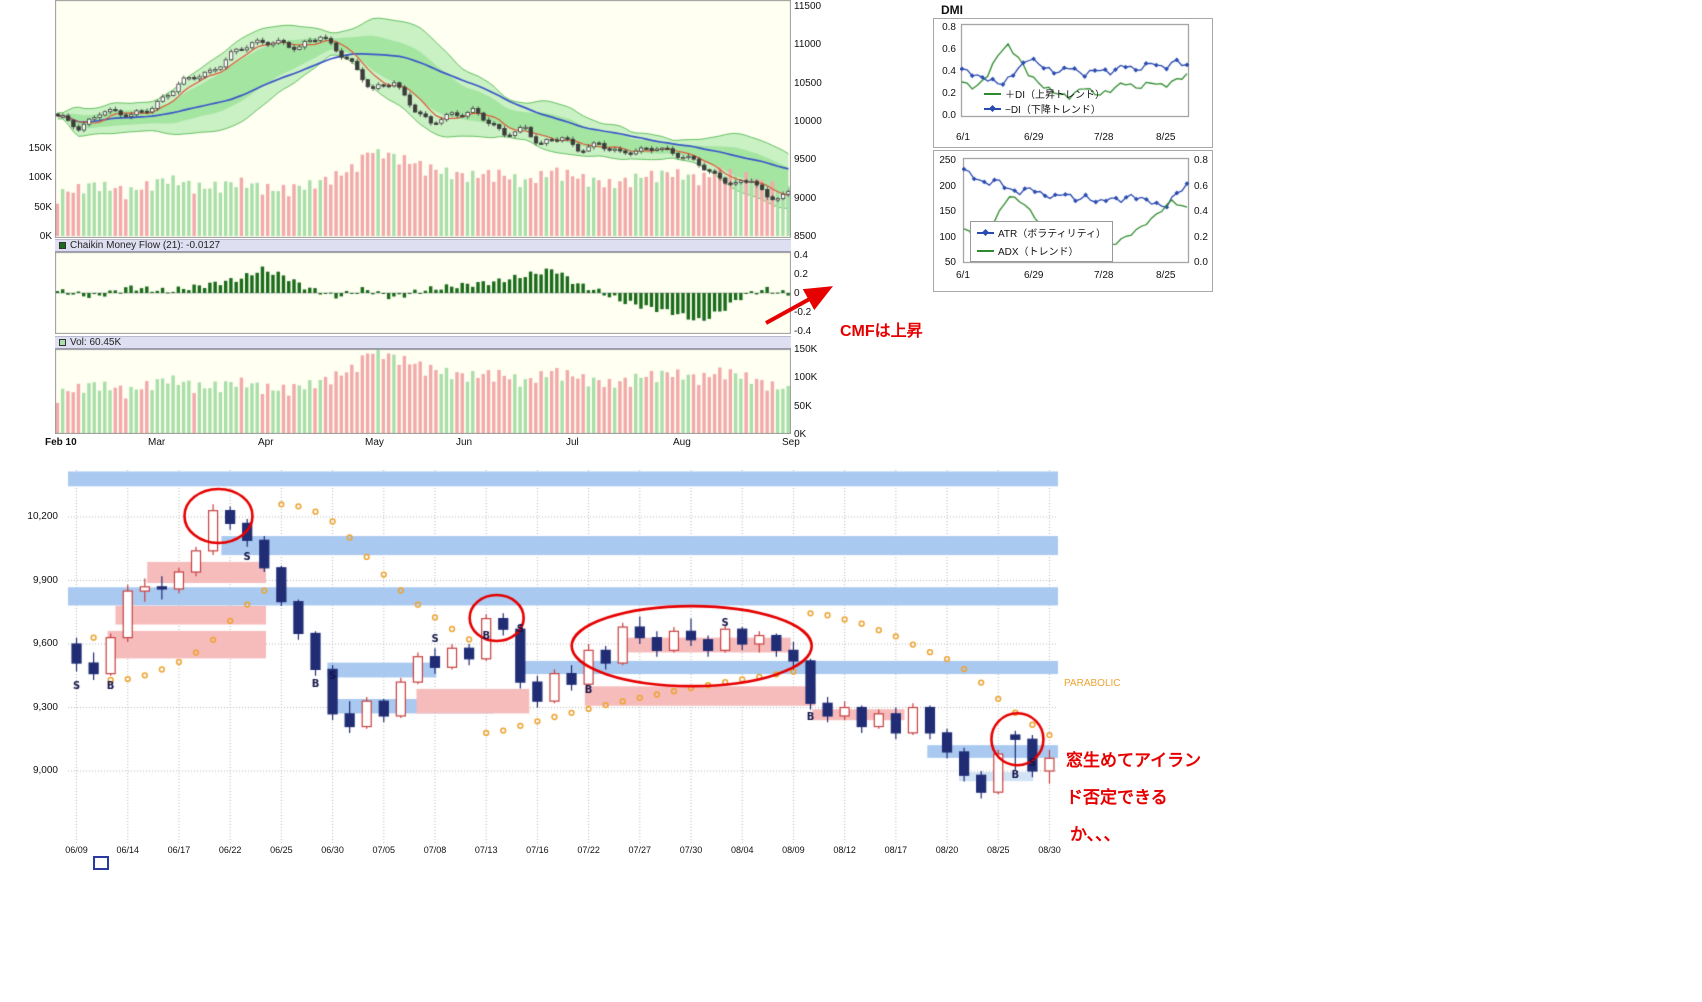 The image size is (1702, 1002). I want to click on island-note-line2: ド否定できる, so click(1117, 797).